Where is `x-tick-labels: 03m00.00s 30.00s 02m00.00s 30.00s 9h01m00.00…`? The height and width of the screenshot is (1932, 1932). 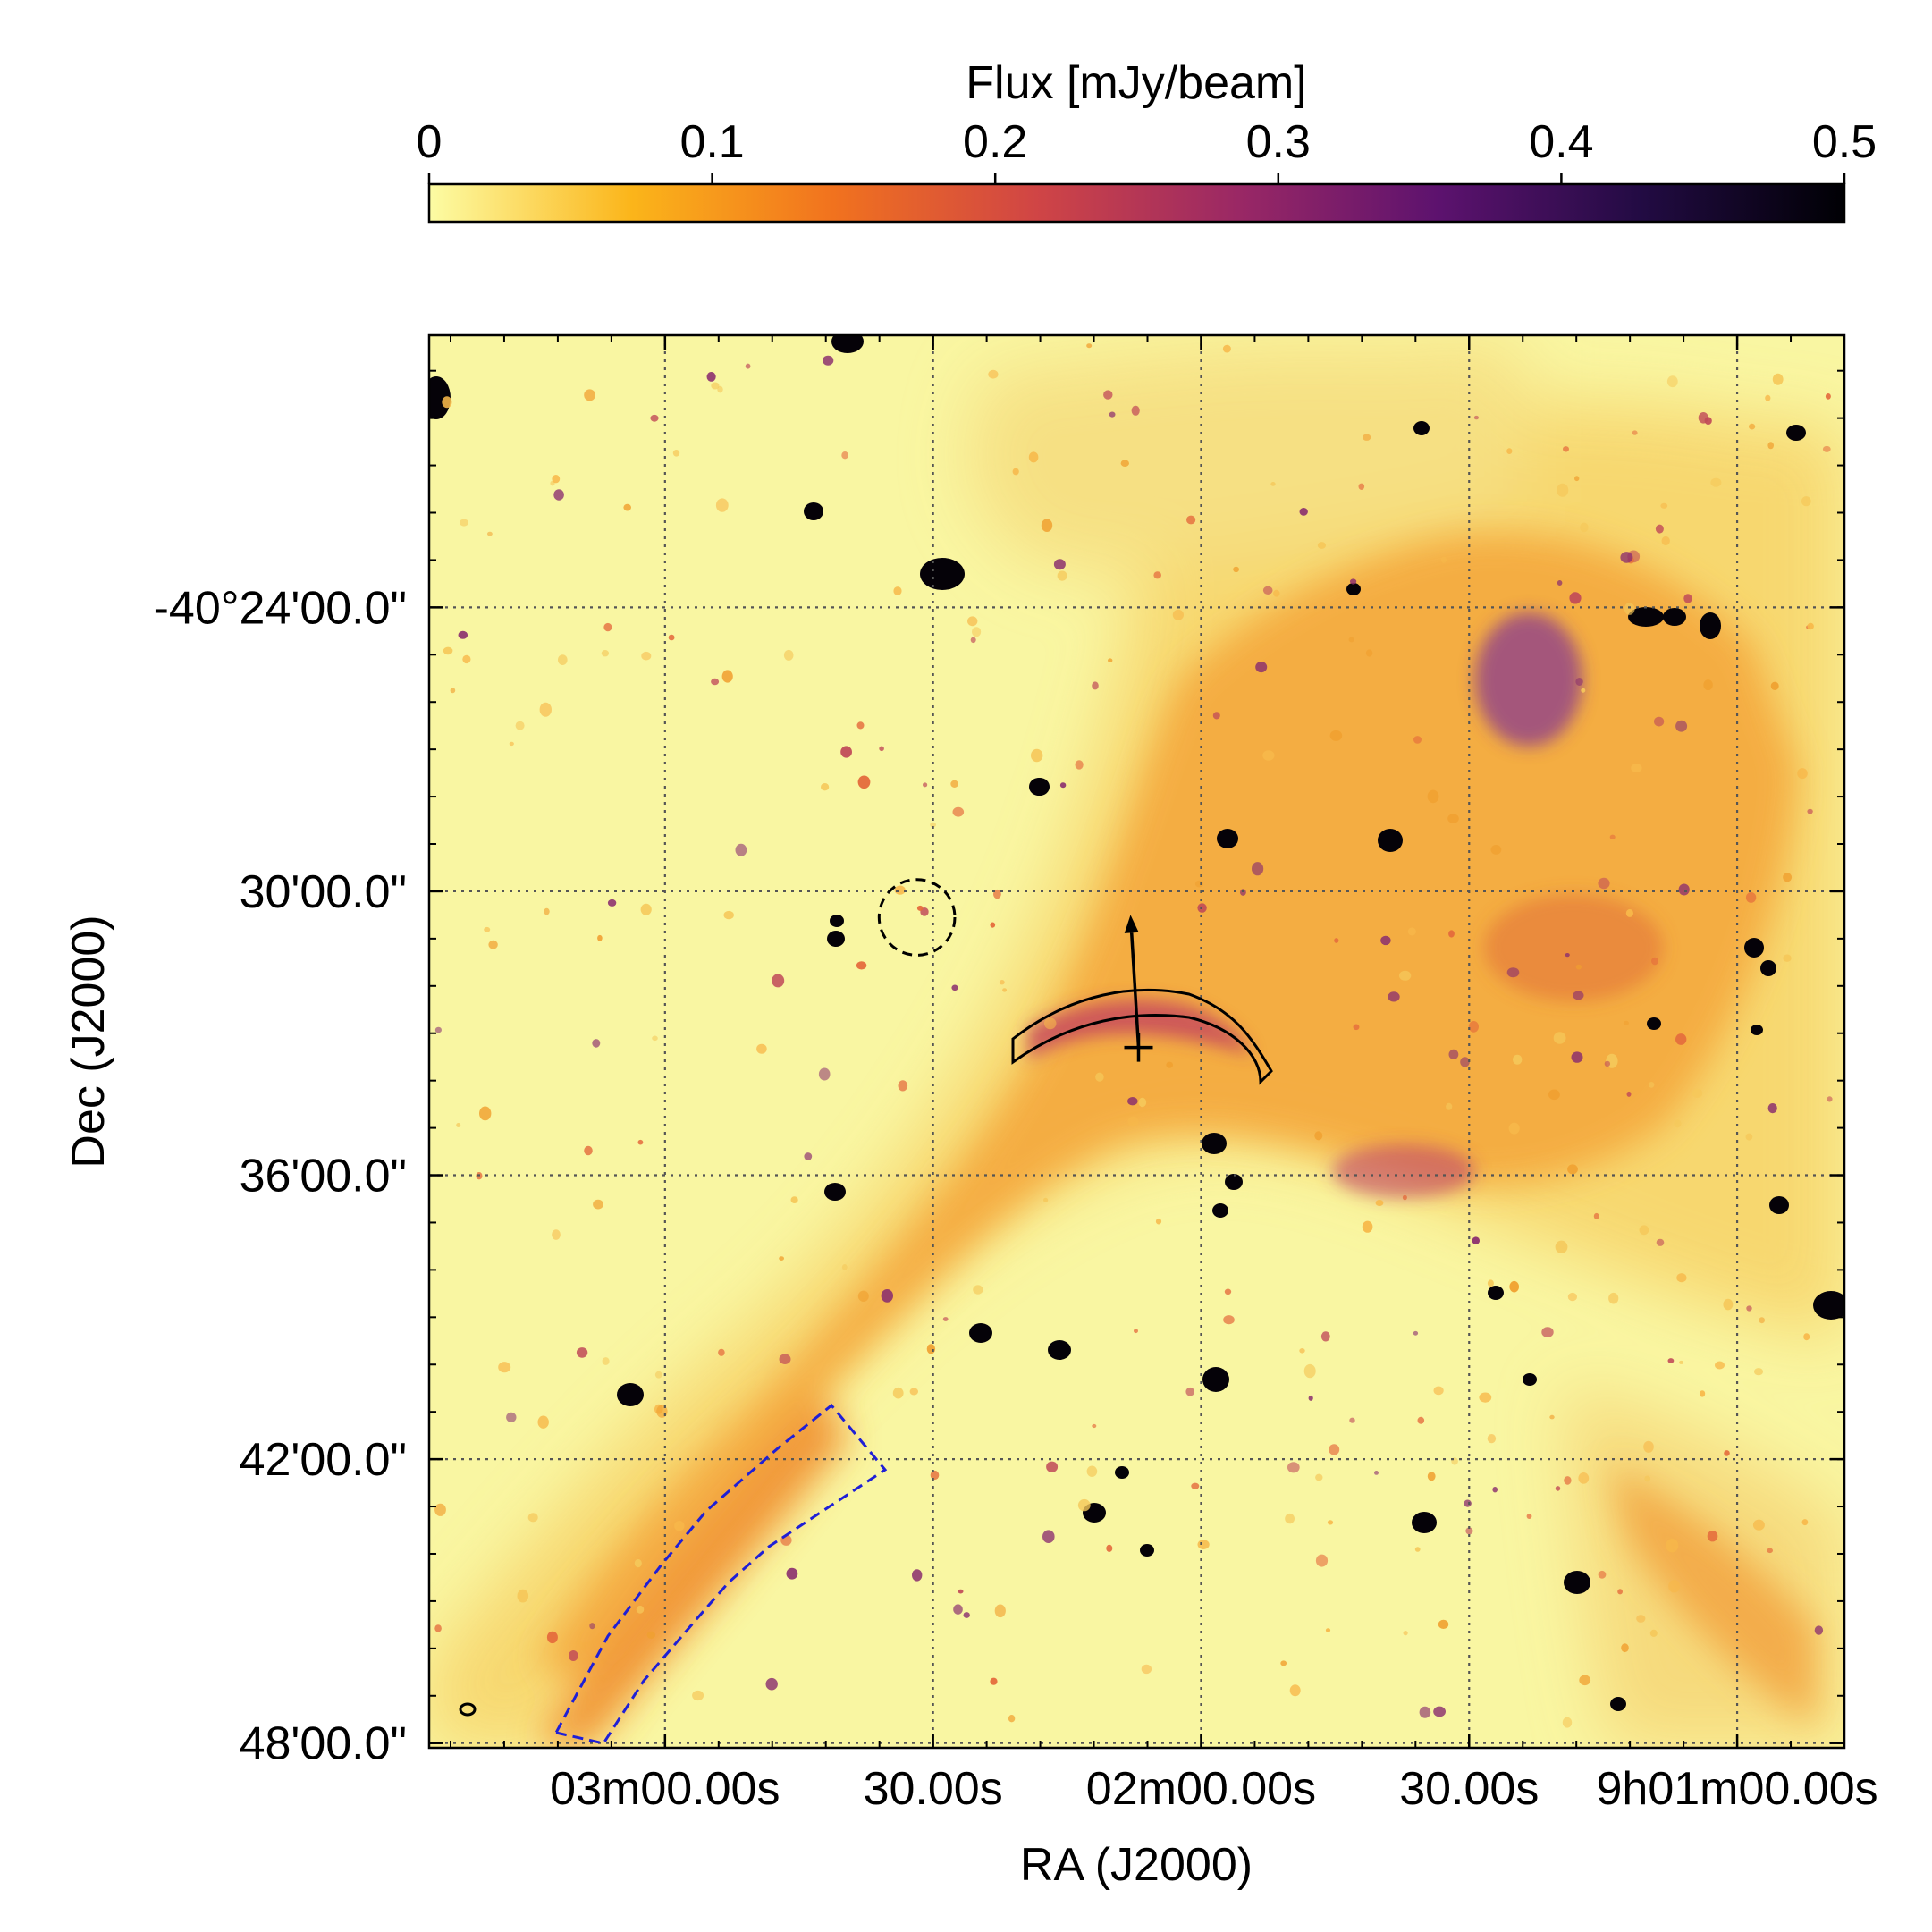 x-tick-labels: 03m00.00s 30.00s 02m00.00s 30.00s 9h01m00.00… is located at coordinates (1213, 1789).